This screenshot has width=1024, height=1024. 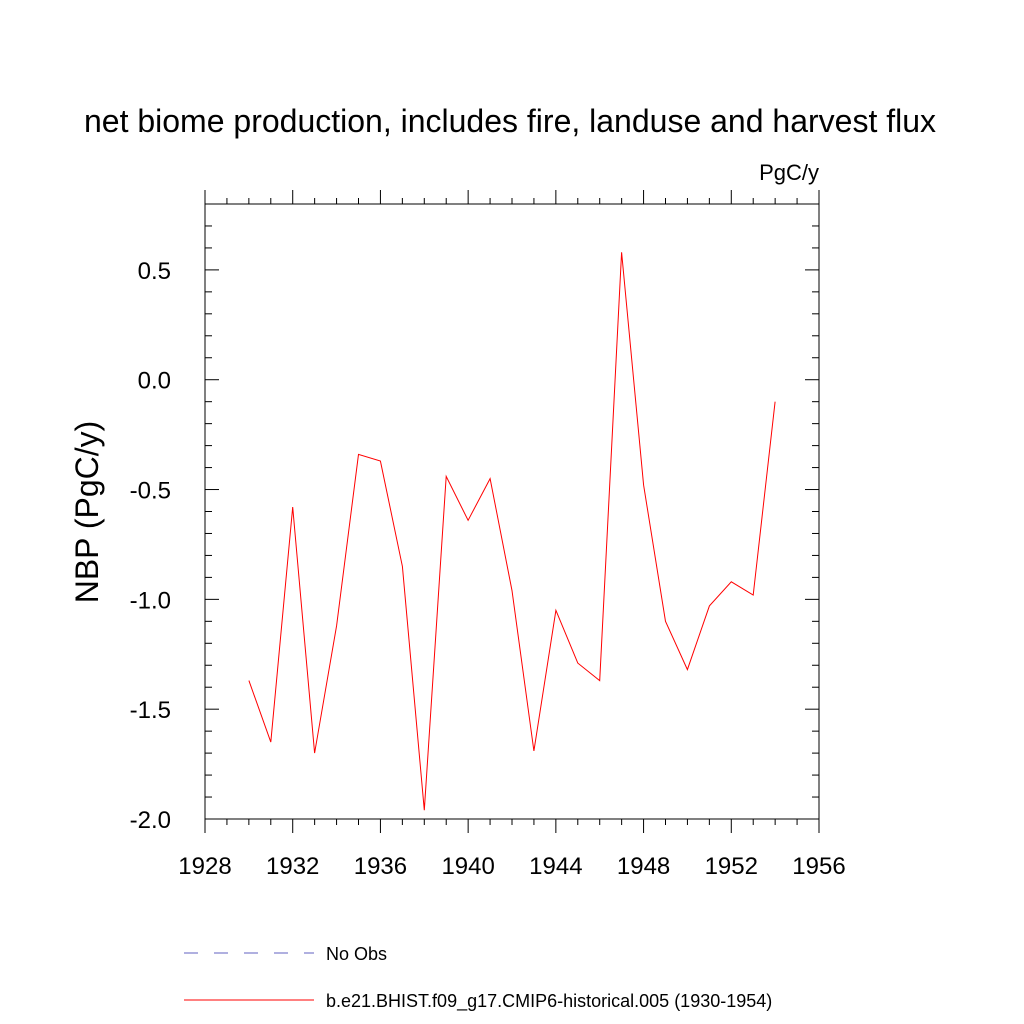 What do you see at coordinates (150, 710) in the screenshot?
I see `y-tick-label: -1.5` at bounding box center [150, 710].